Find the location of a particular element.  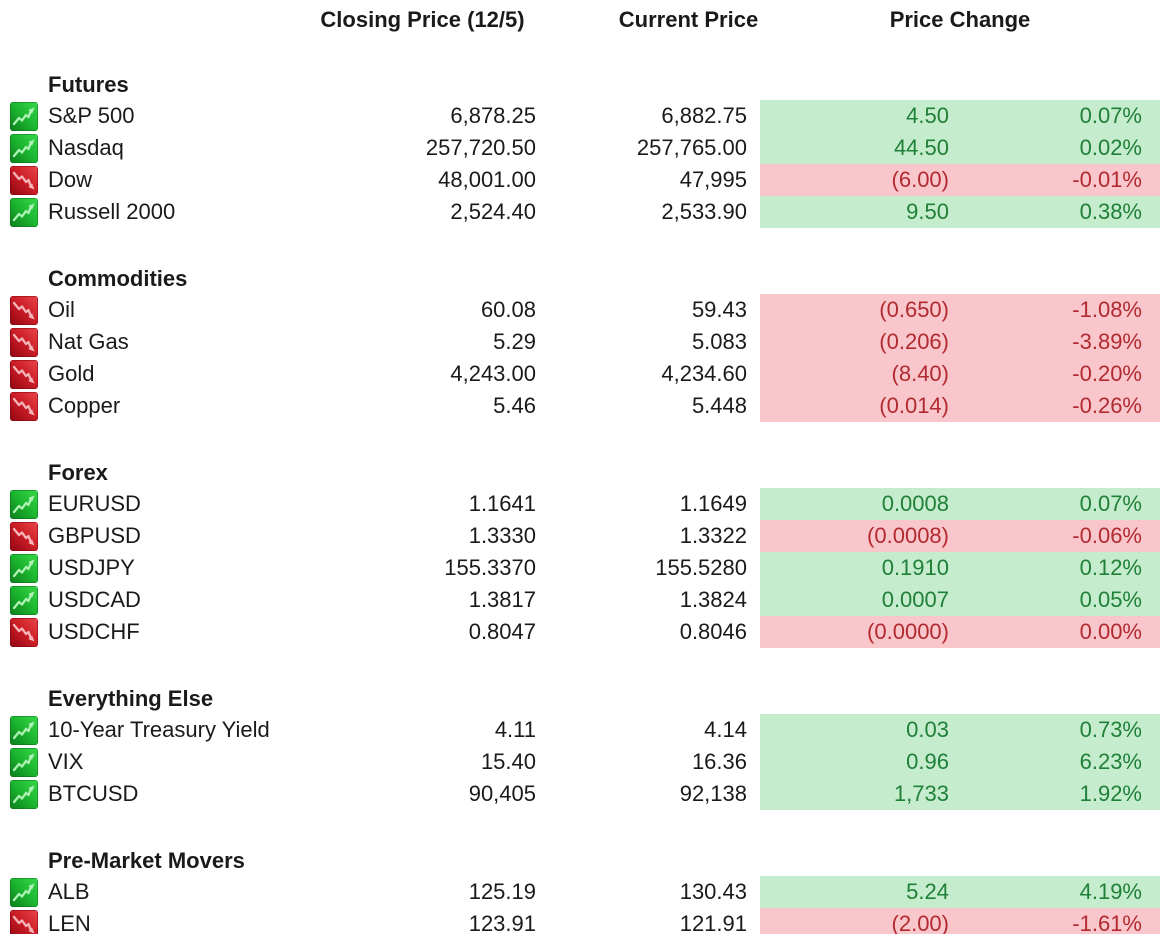

closing-price: 1.3330 is located at coordinates (502, 535).